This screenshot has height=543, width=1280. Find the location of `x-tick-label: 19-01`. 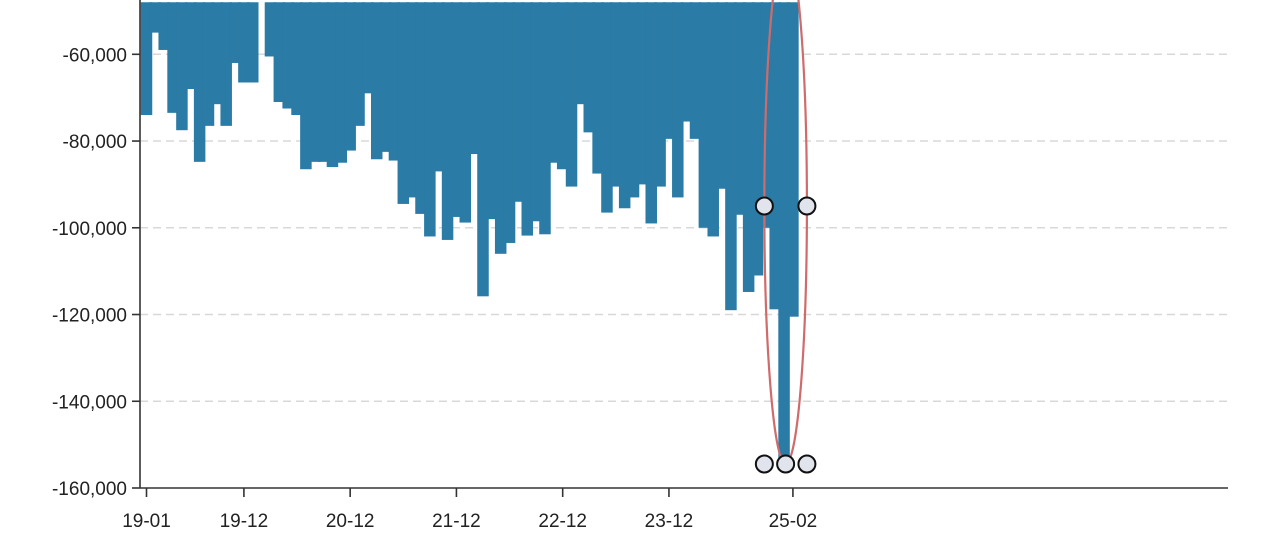

x-tick-label: 19-01 is located at coordinates (146, 521).